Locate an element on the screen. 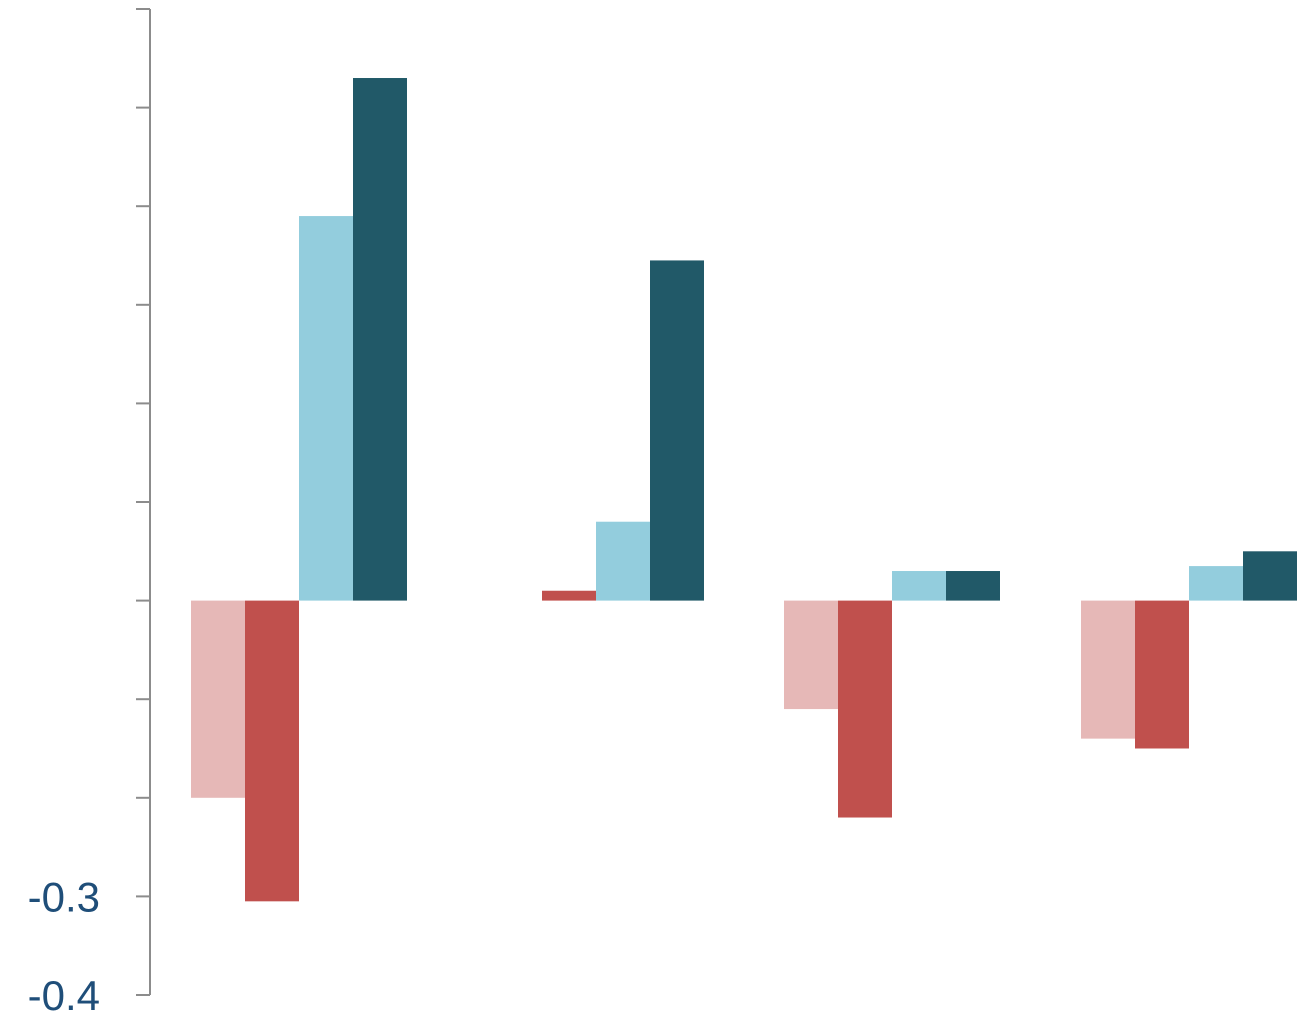 This screenshot has width=1314, height=1025. y-tick-label: -0.3 is located at coordinates (64, 896).